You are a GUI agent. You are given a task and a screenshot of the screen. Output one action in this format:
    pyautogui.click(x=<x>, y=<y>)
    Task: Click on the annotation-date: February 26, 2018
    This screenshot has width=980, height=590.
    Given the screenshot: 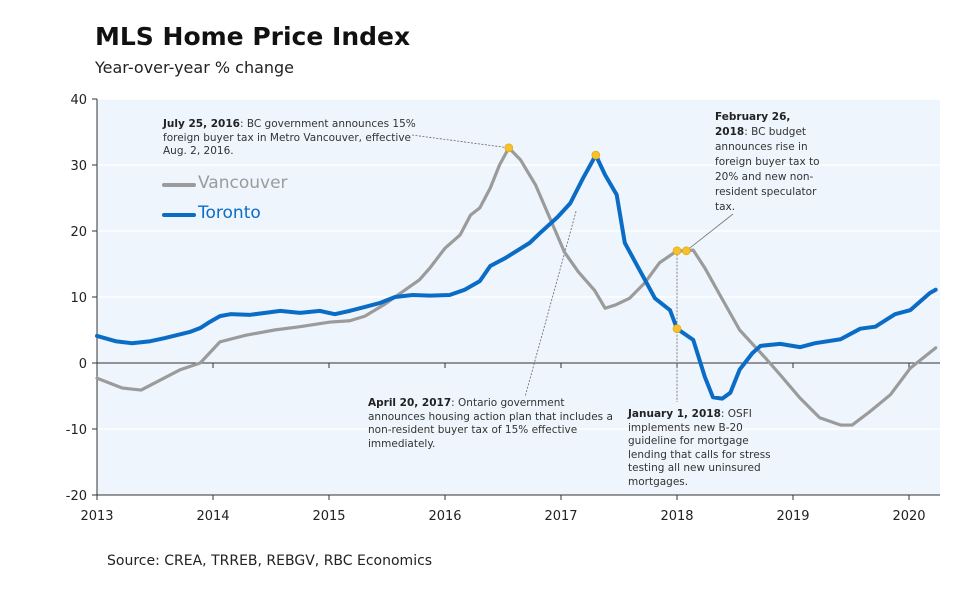 What is the action you would take?
    pyautogui.click(x=753, y=124)
    